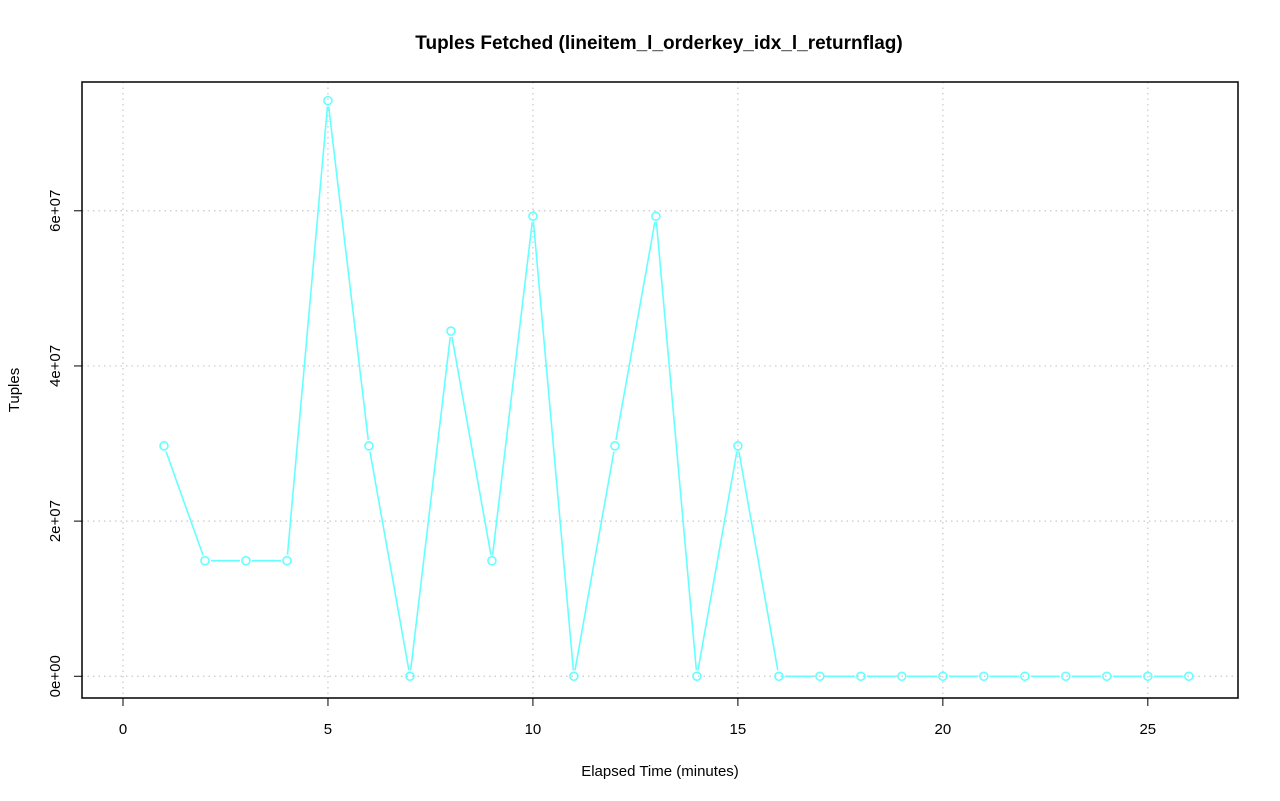  Describe the element at coordinates (637, 718) in the screenshot. I see `x-axis: 0 5 10 15 20 25` at that location.